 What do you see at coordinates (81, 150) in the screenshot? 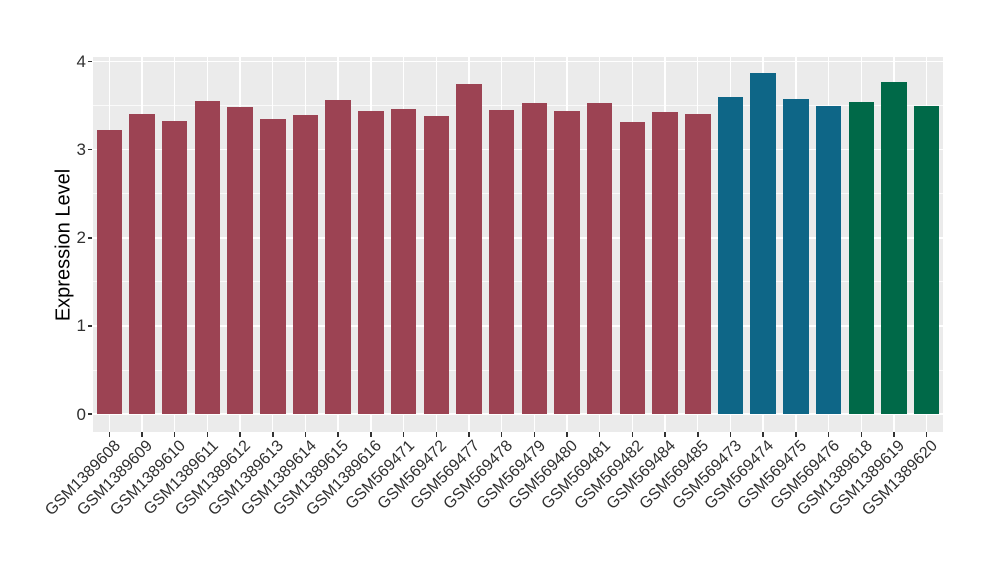
I see `y-tick-label: 3` at bounding box center [81, 150].